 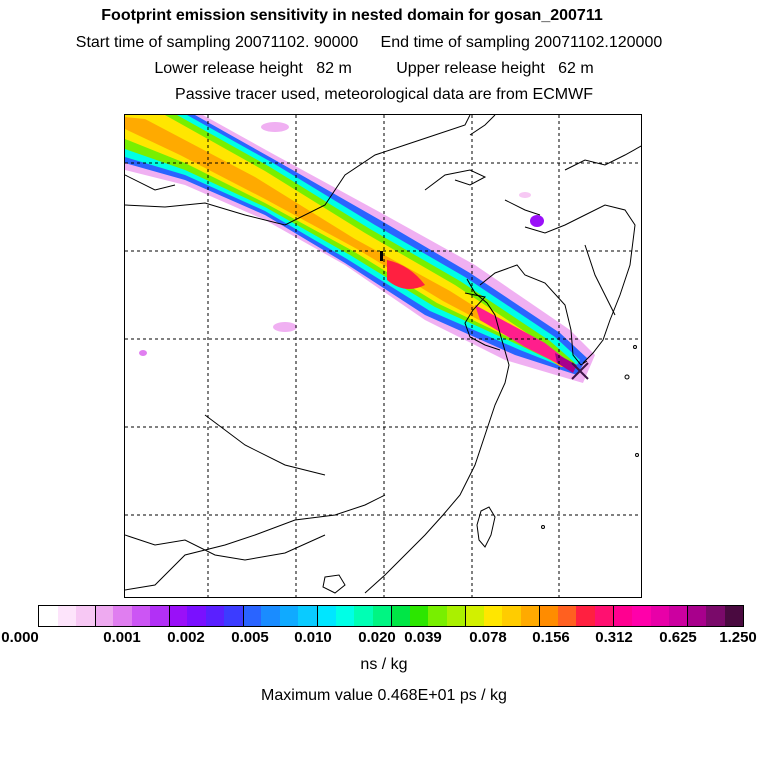 What do you see at coordinates (486, 527) in the screenshot?
I see `taiwan-outline` at bounding box center [486, 527].